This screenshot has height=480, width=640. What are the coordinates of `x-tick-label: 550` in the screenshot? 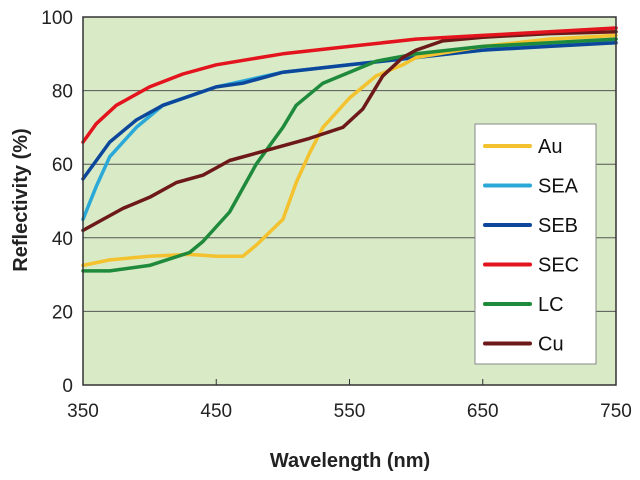 It's located at (350, 411).